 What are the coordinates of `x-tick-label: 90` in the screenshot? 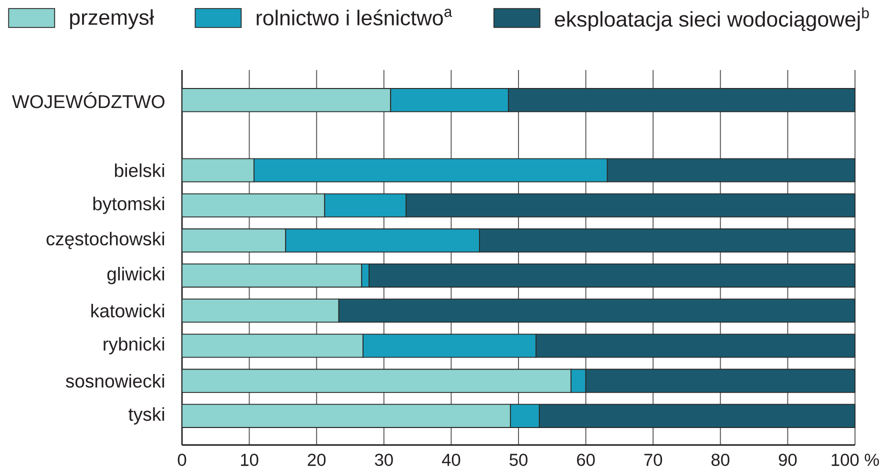 It's located at (787, 460).